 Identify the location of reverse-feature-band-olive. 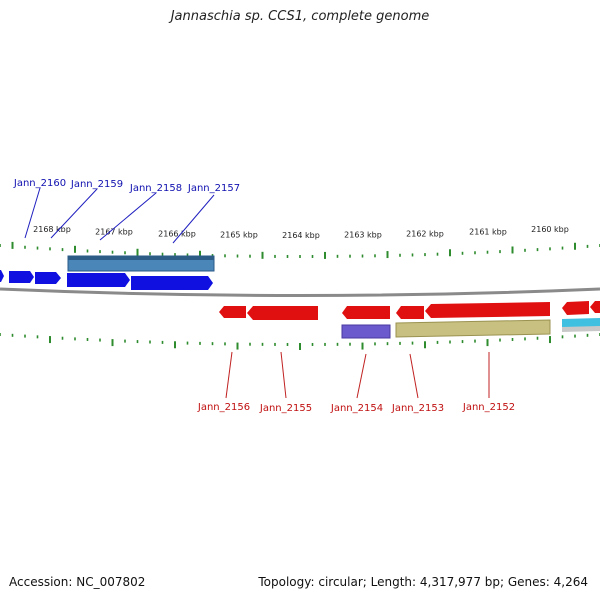
(473, 328).